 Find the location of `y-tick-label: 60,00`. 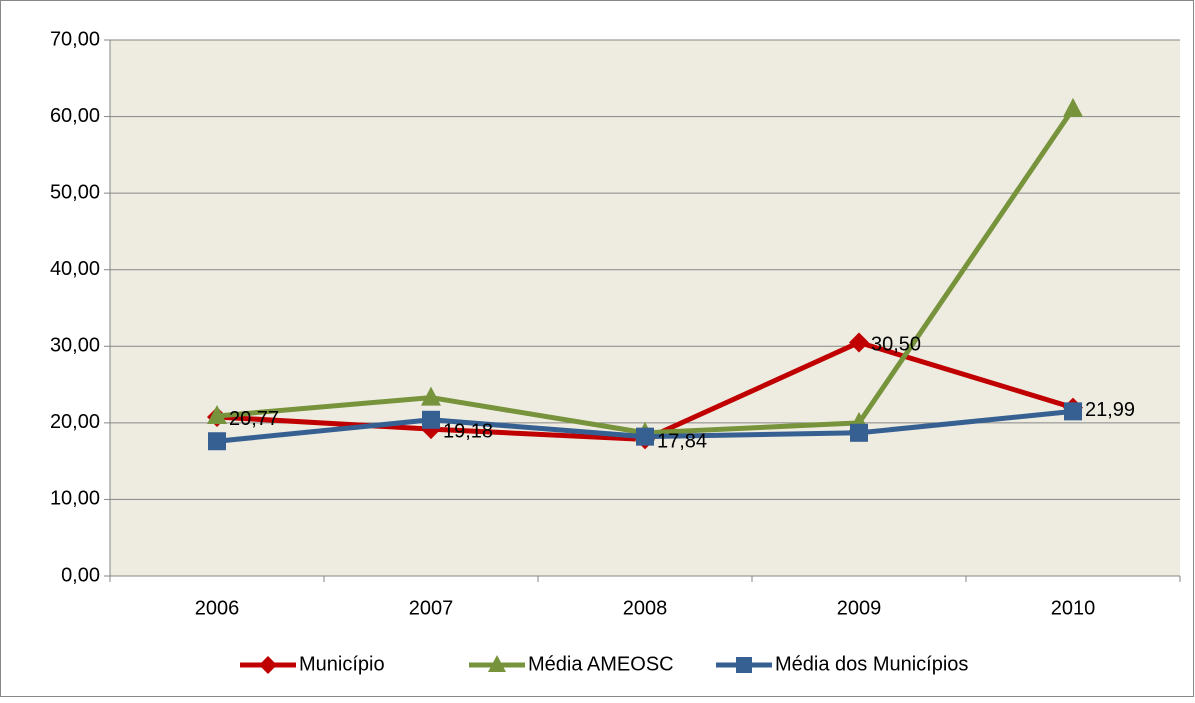

y-tick-label: 60,00 is located at coordinates (75, 116).